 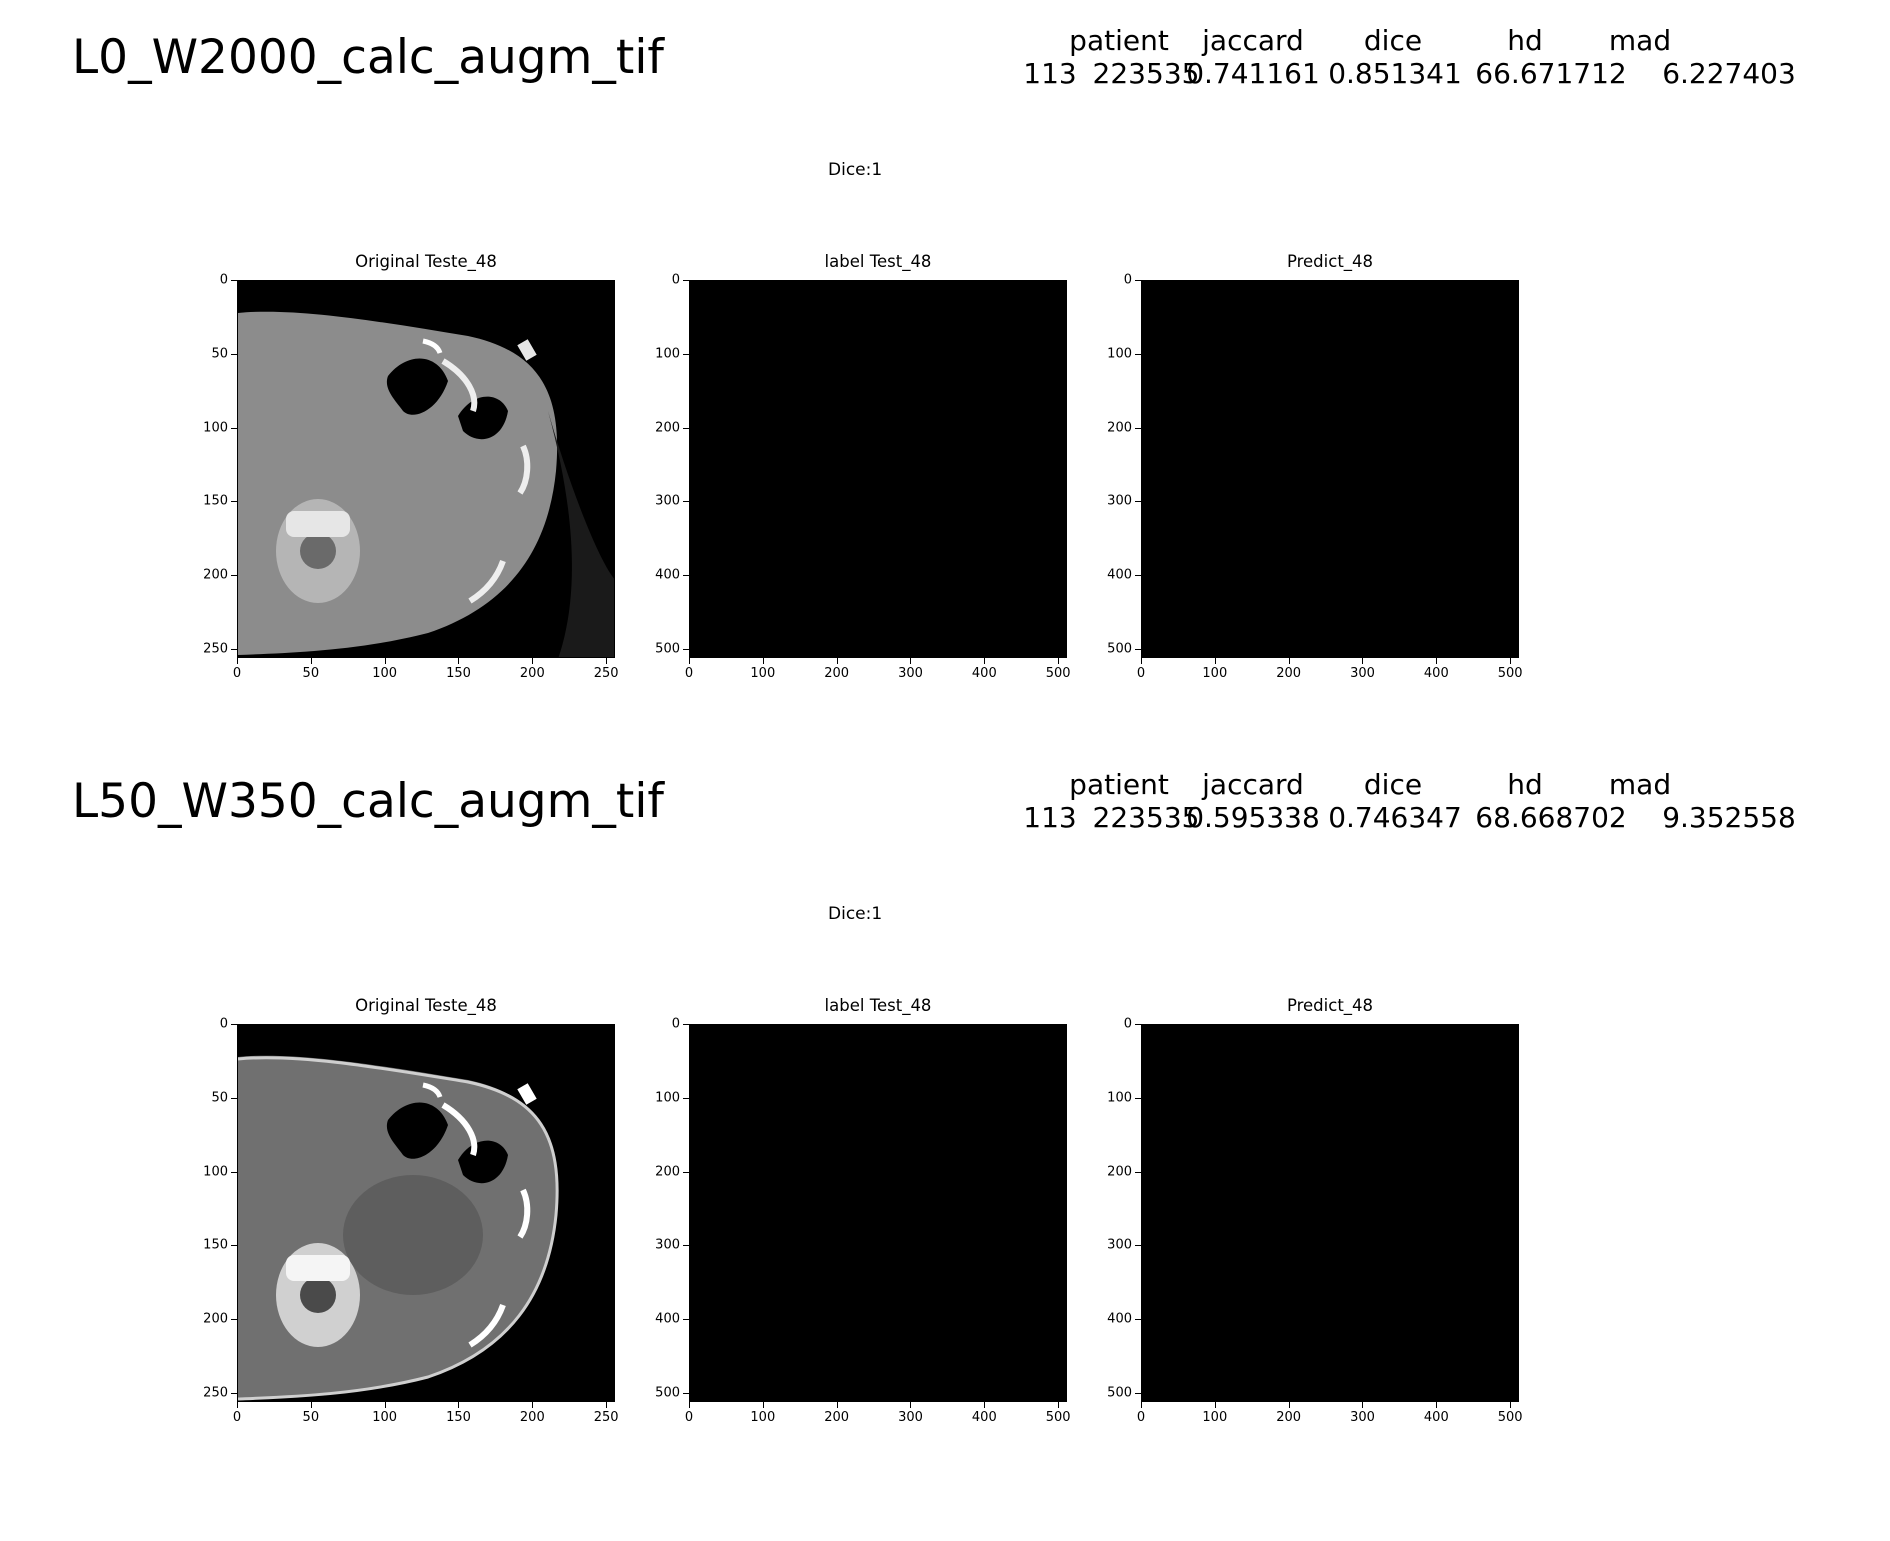 What do you see at coordinates (368, 801) in the screenshot?
I see `section-title: L50_W350_calc_augm_tif` at bounding box center [368, 801].